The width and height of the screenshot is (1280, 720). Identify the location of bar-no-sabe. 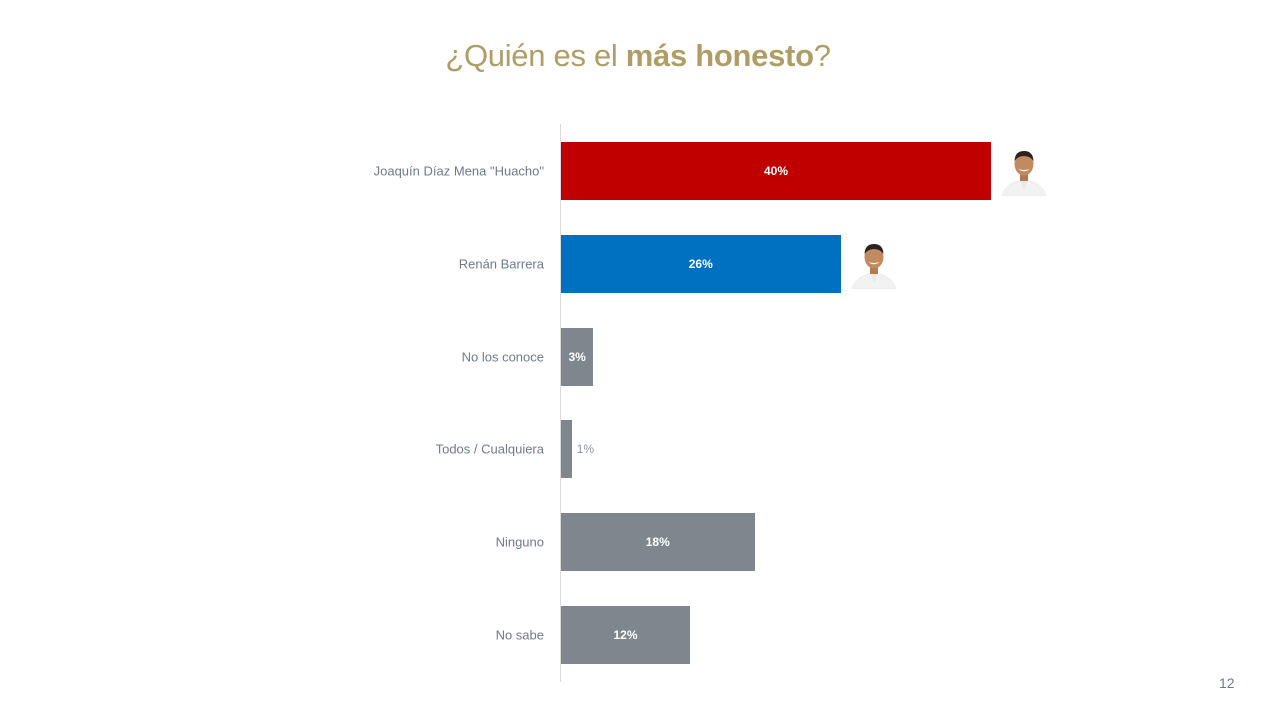
(625, 635).